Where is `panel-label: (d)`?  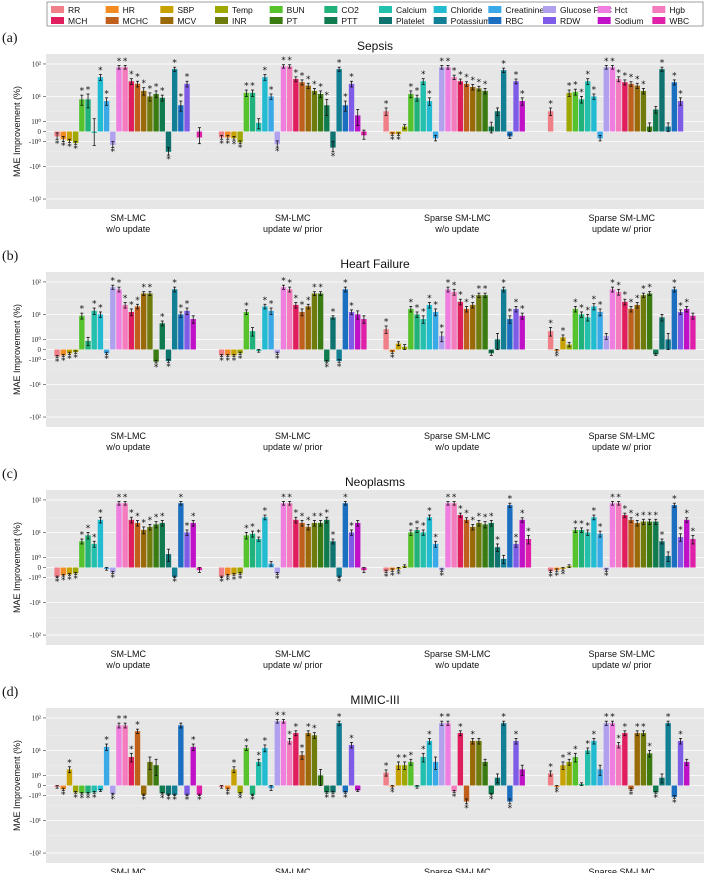
panel-label: (d) is located at coordinates (10, 692).